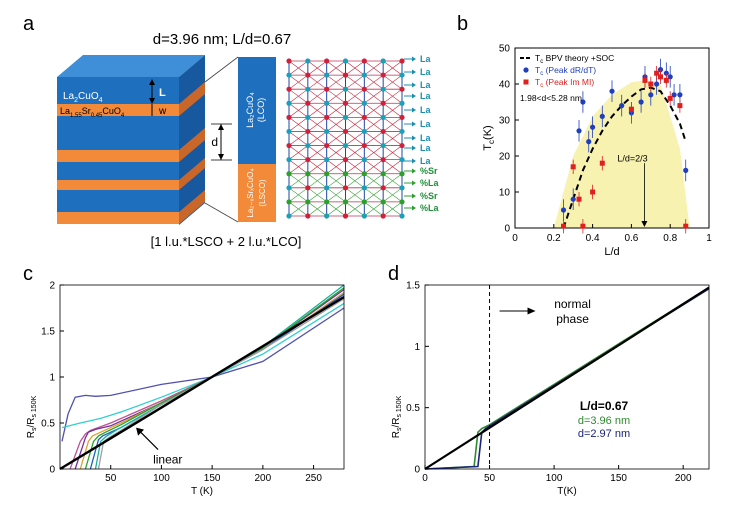 This screenshot has width=742, height=509. What do you see at coordinates (430, 208) in the screenshot?
I see `lattice-label: %La` at bounding box center [430, 208].